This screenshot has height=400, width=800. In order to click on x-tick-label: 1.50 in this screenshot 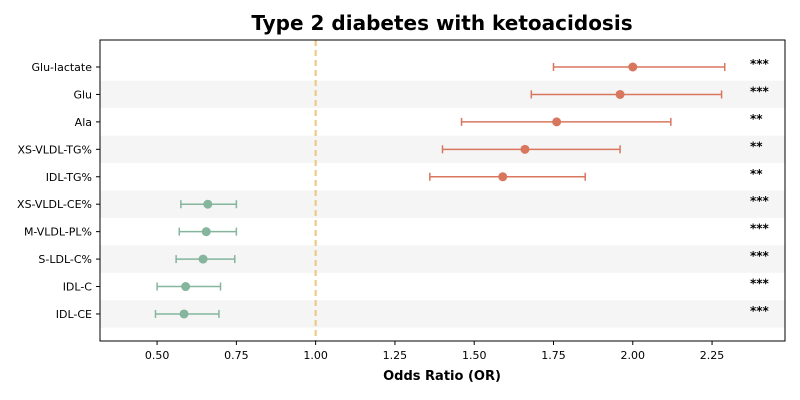, I will do `click(474, 355)`.